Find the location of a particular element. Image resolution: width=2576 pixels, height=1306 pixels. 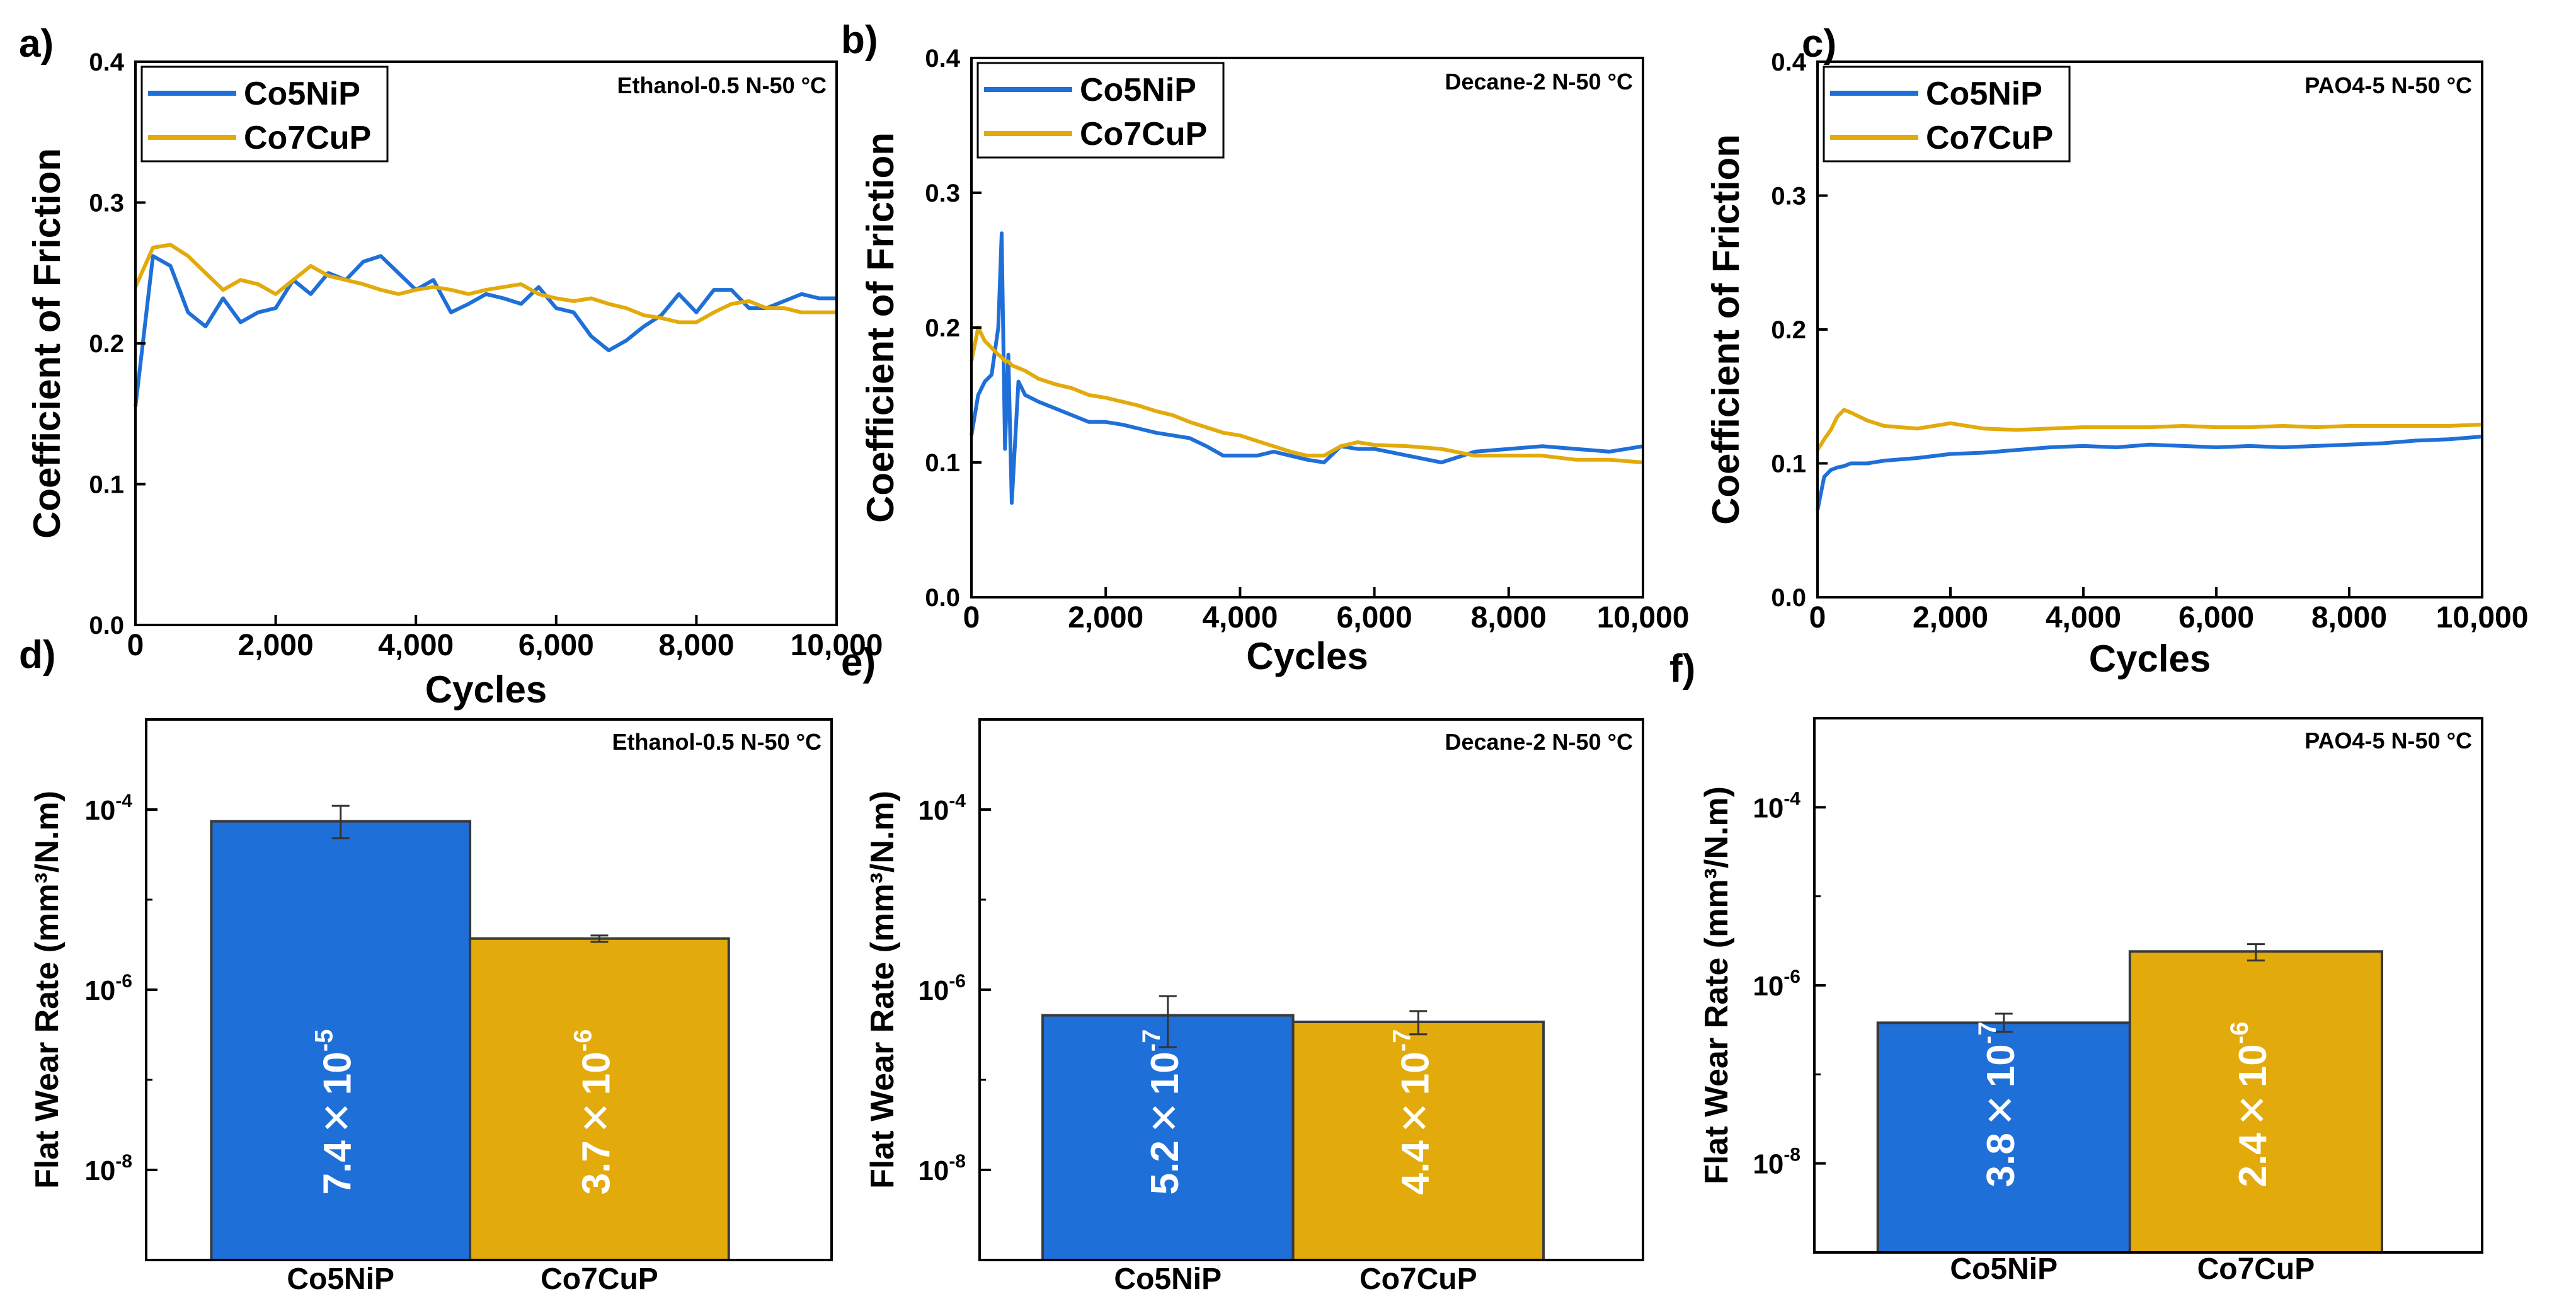

y-tick-label: 10⁻⁴ is located at coordinates (108, 809).